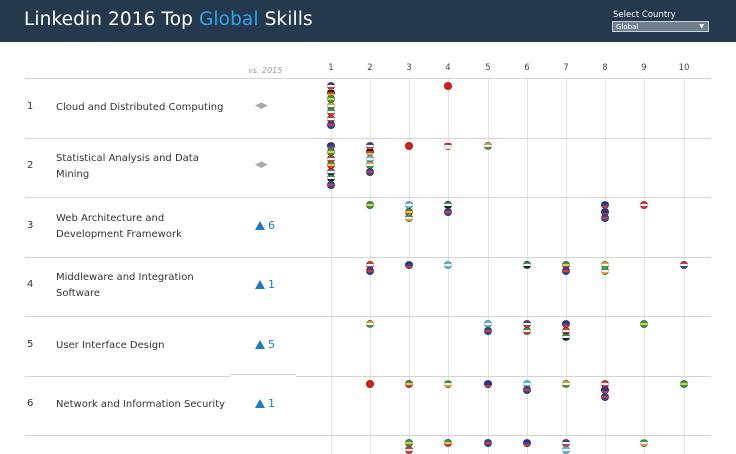 The width and height of the screenshot is (736, 454). I want to click on vs-2015-label: vs. 2015, so click(265, 70).